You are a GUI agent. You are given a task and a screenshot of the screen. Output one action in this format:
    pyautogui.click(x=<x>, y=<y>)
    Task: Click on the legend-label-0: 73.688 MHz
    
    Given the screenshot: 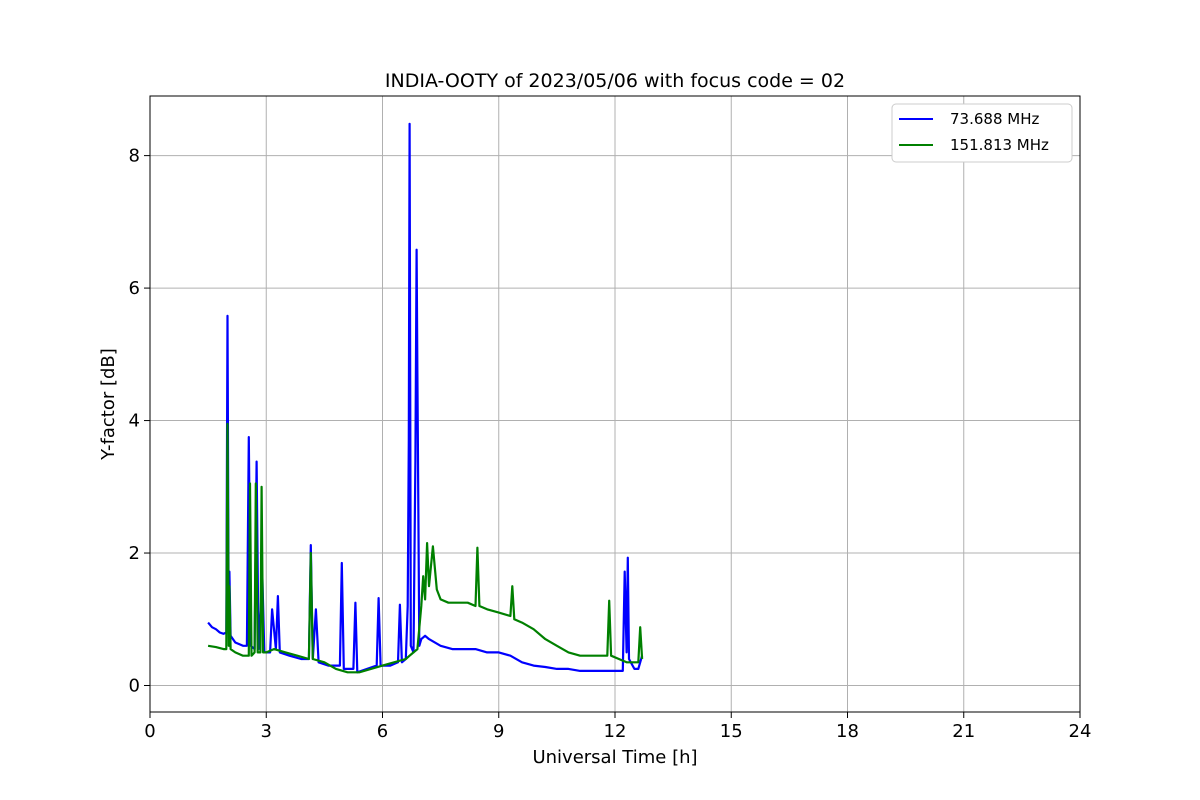 What is the action you would take?
    pyautogui.click(x=994, y=119)
    